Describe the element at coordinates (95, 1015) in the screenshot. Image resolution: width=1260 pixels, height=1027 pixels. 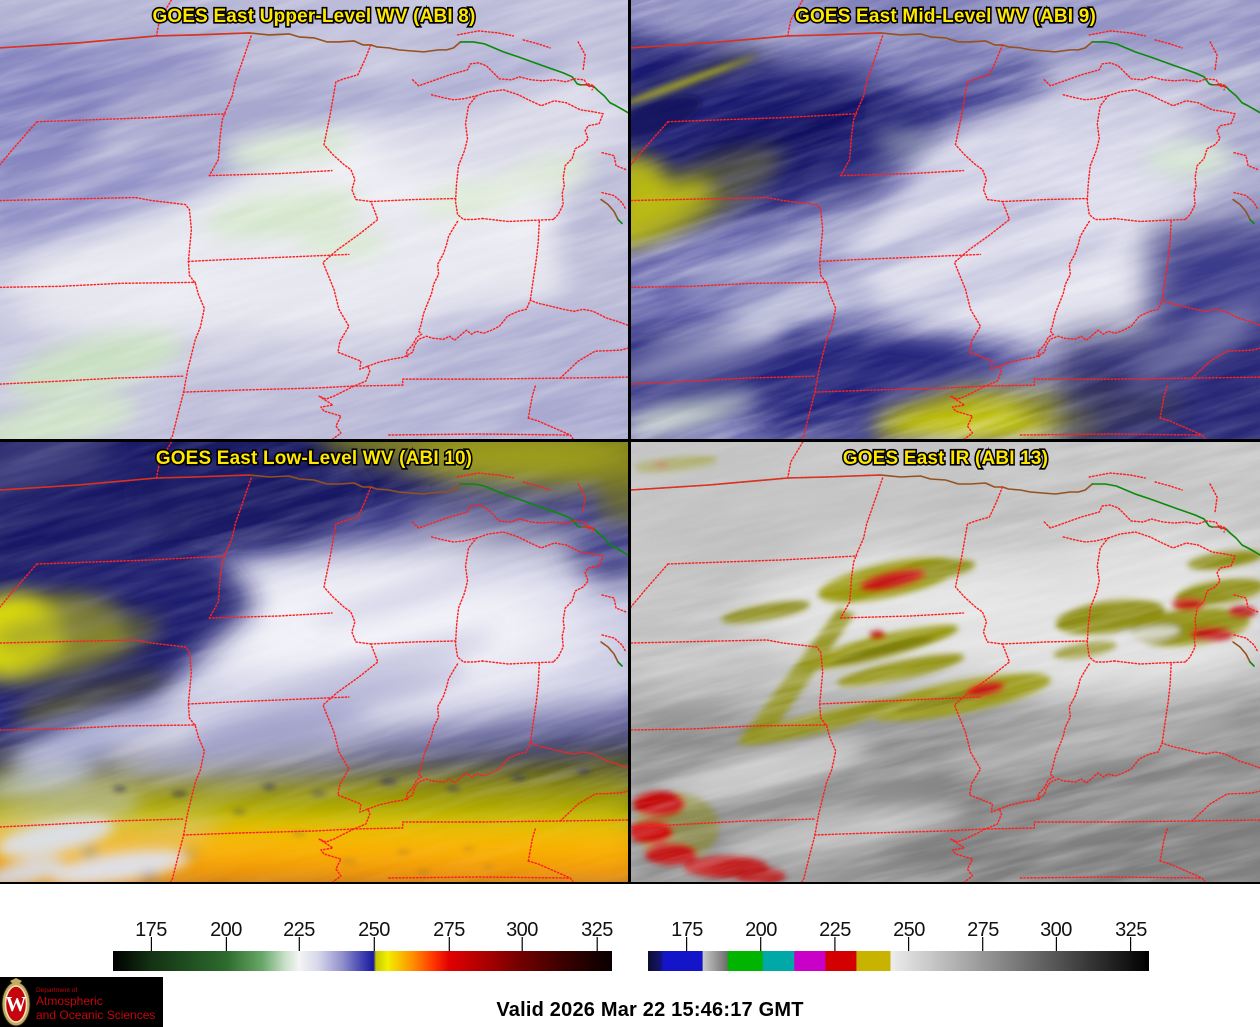
I see `svg-text: and Oceanic Sciences` at that location.